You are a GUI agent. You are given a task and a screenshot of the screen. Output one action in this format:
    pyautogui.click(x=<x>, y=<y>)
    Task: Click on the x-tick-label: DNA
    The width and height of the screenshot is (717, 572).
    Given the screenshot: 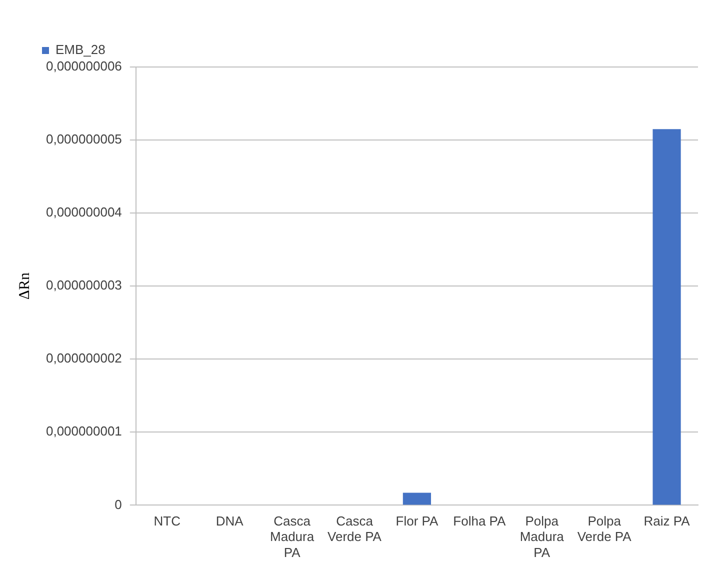 What is the action you would take?
    pyautogui.click(x=230, y=521)
    